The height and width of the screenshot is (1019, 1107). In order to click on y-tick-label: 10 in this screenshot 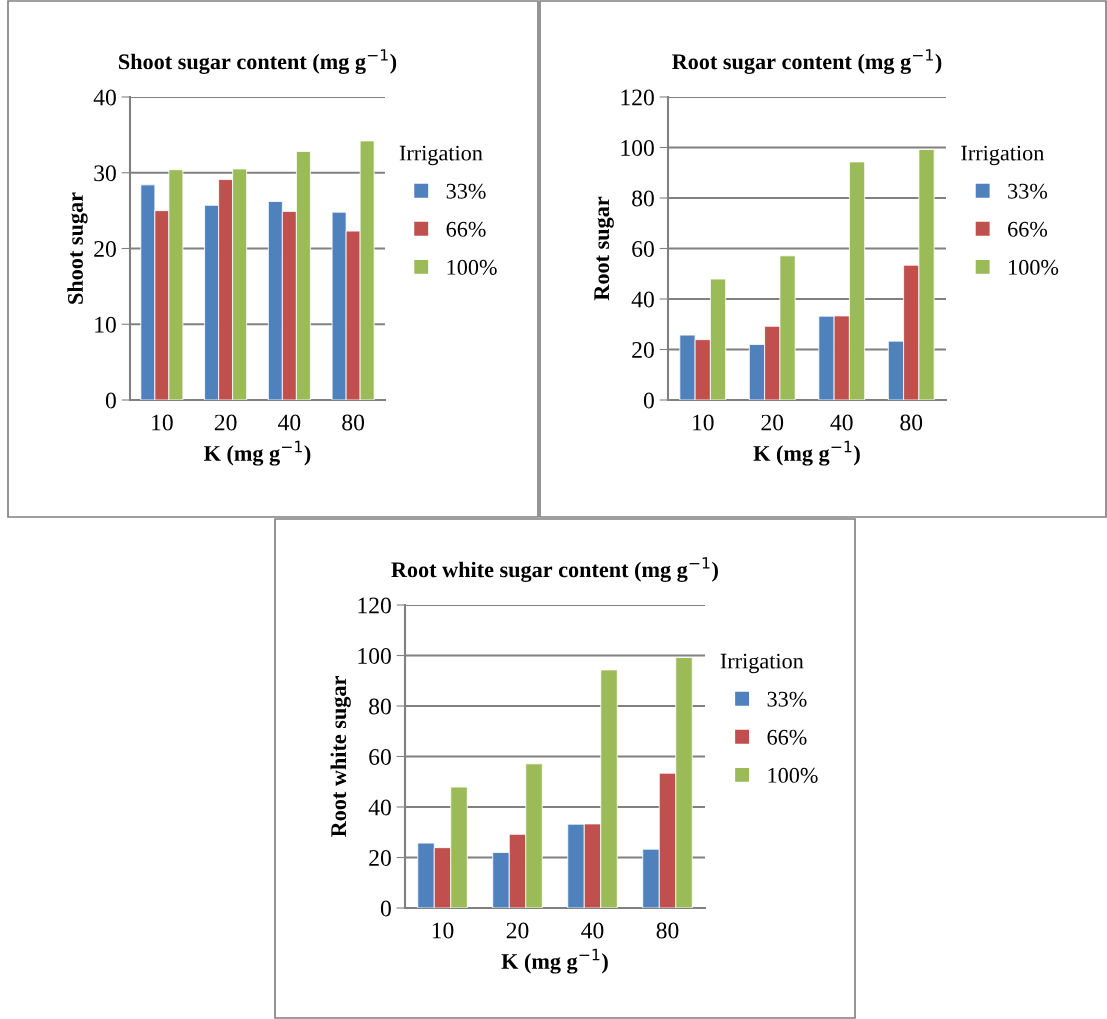, I will do `click(105, 324)`.